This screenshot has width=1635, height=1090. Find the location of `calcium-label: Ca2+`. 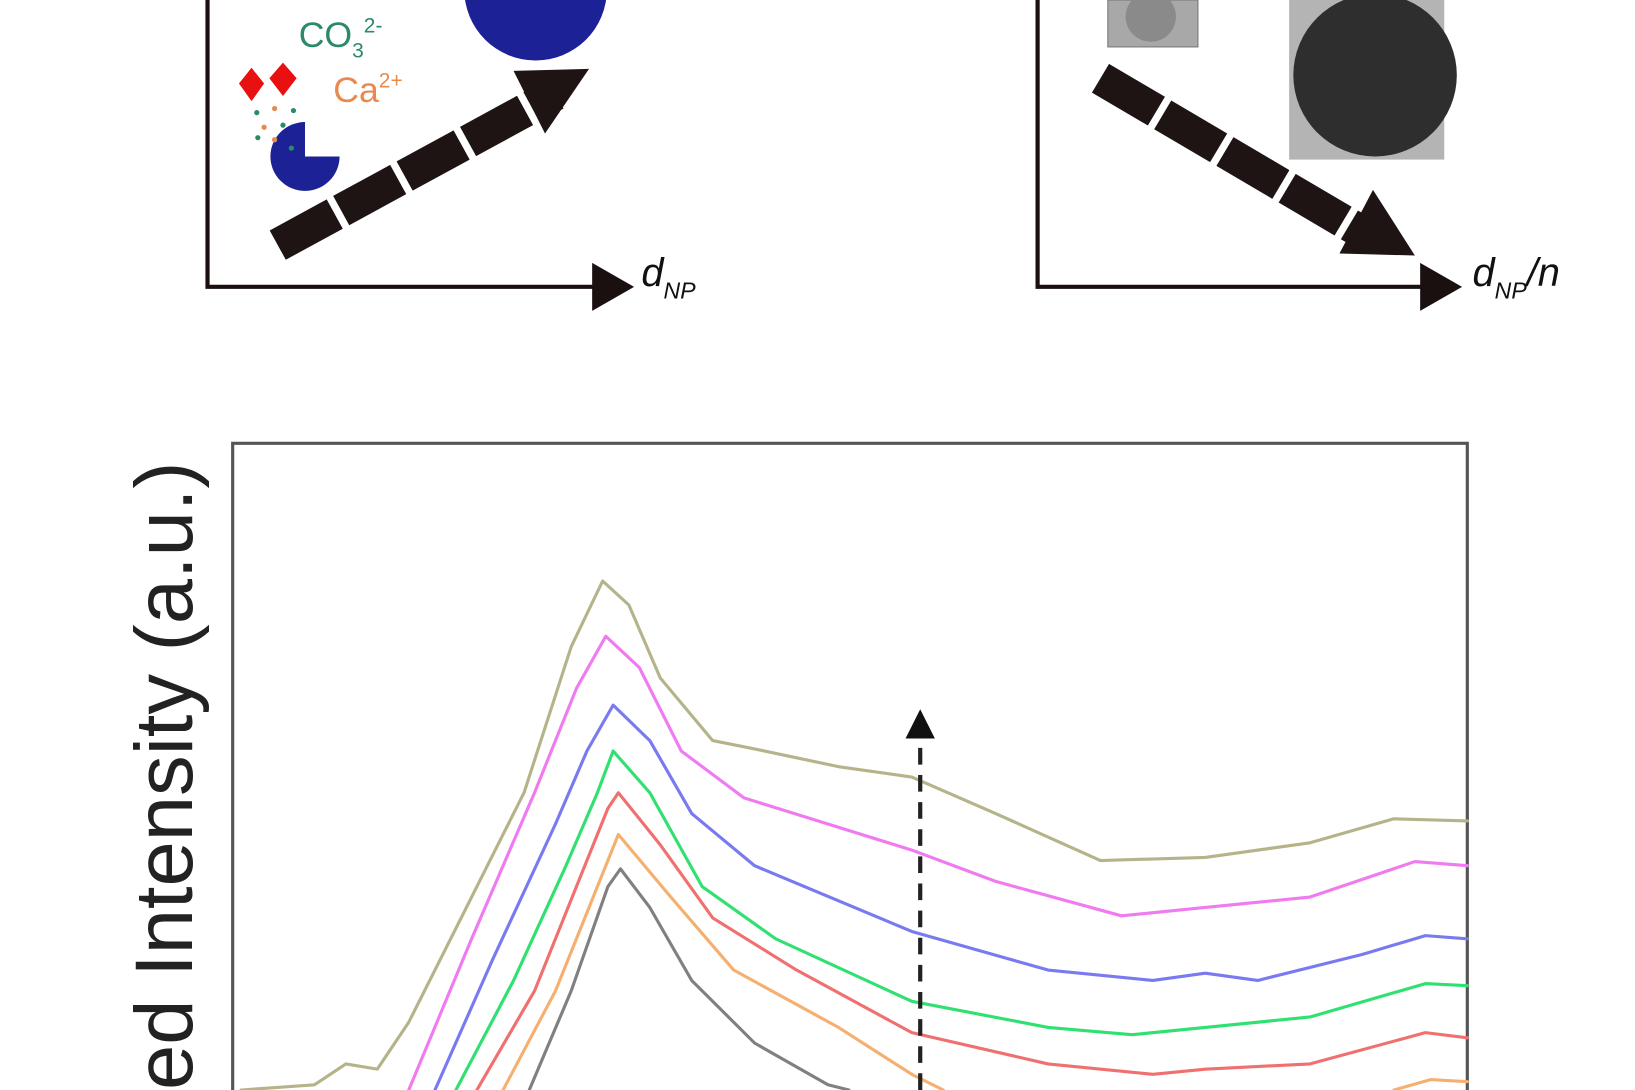

calcium-label: Ca2+ is located at coordinates (367, 90).